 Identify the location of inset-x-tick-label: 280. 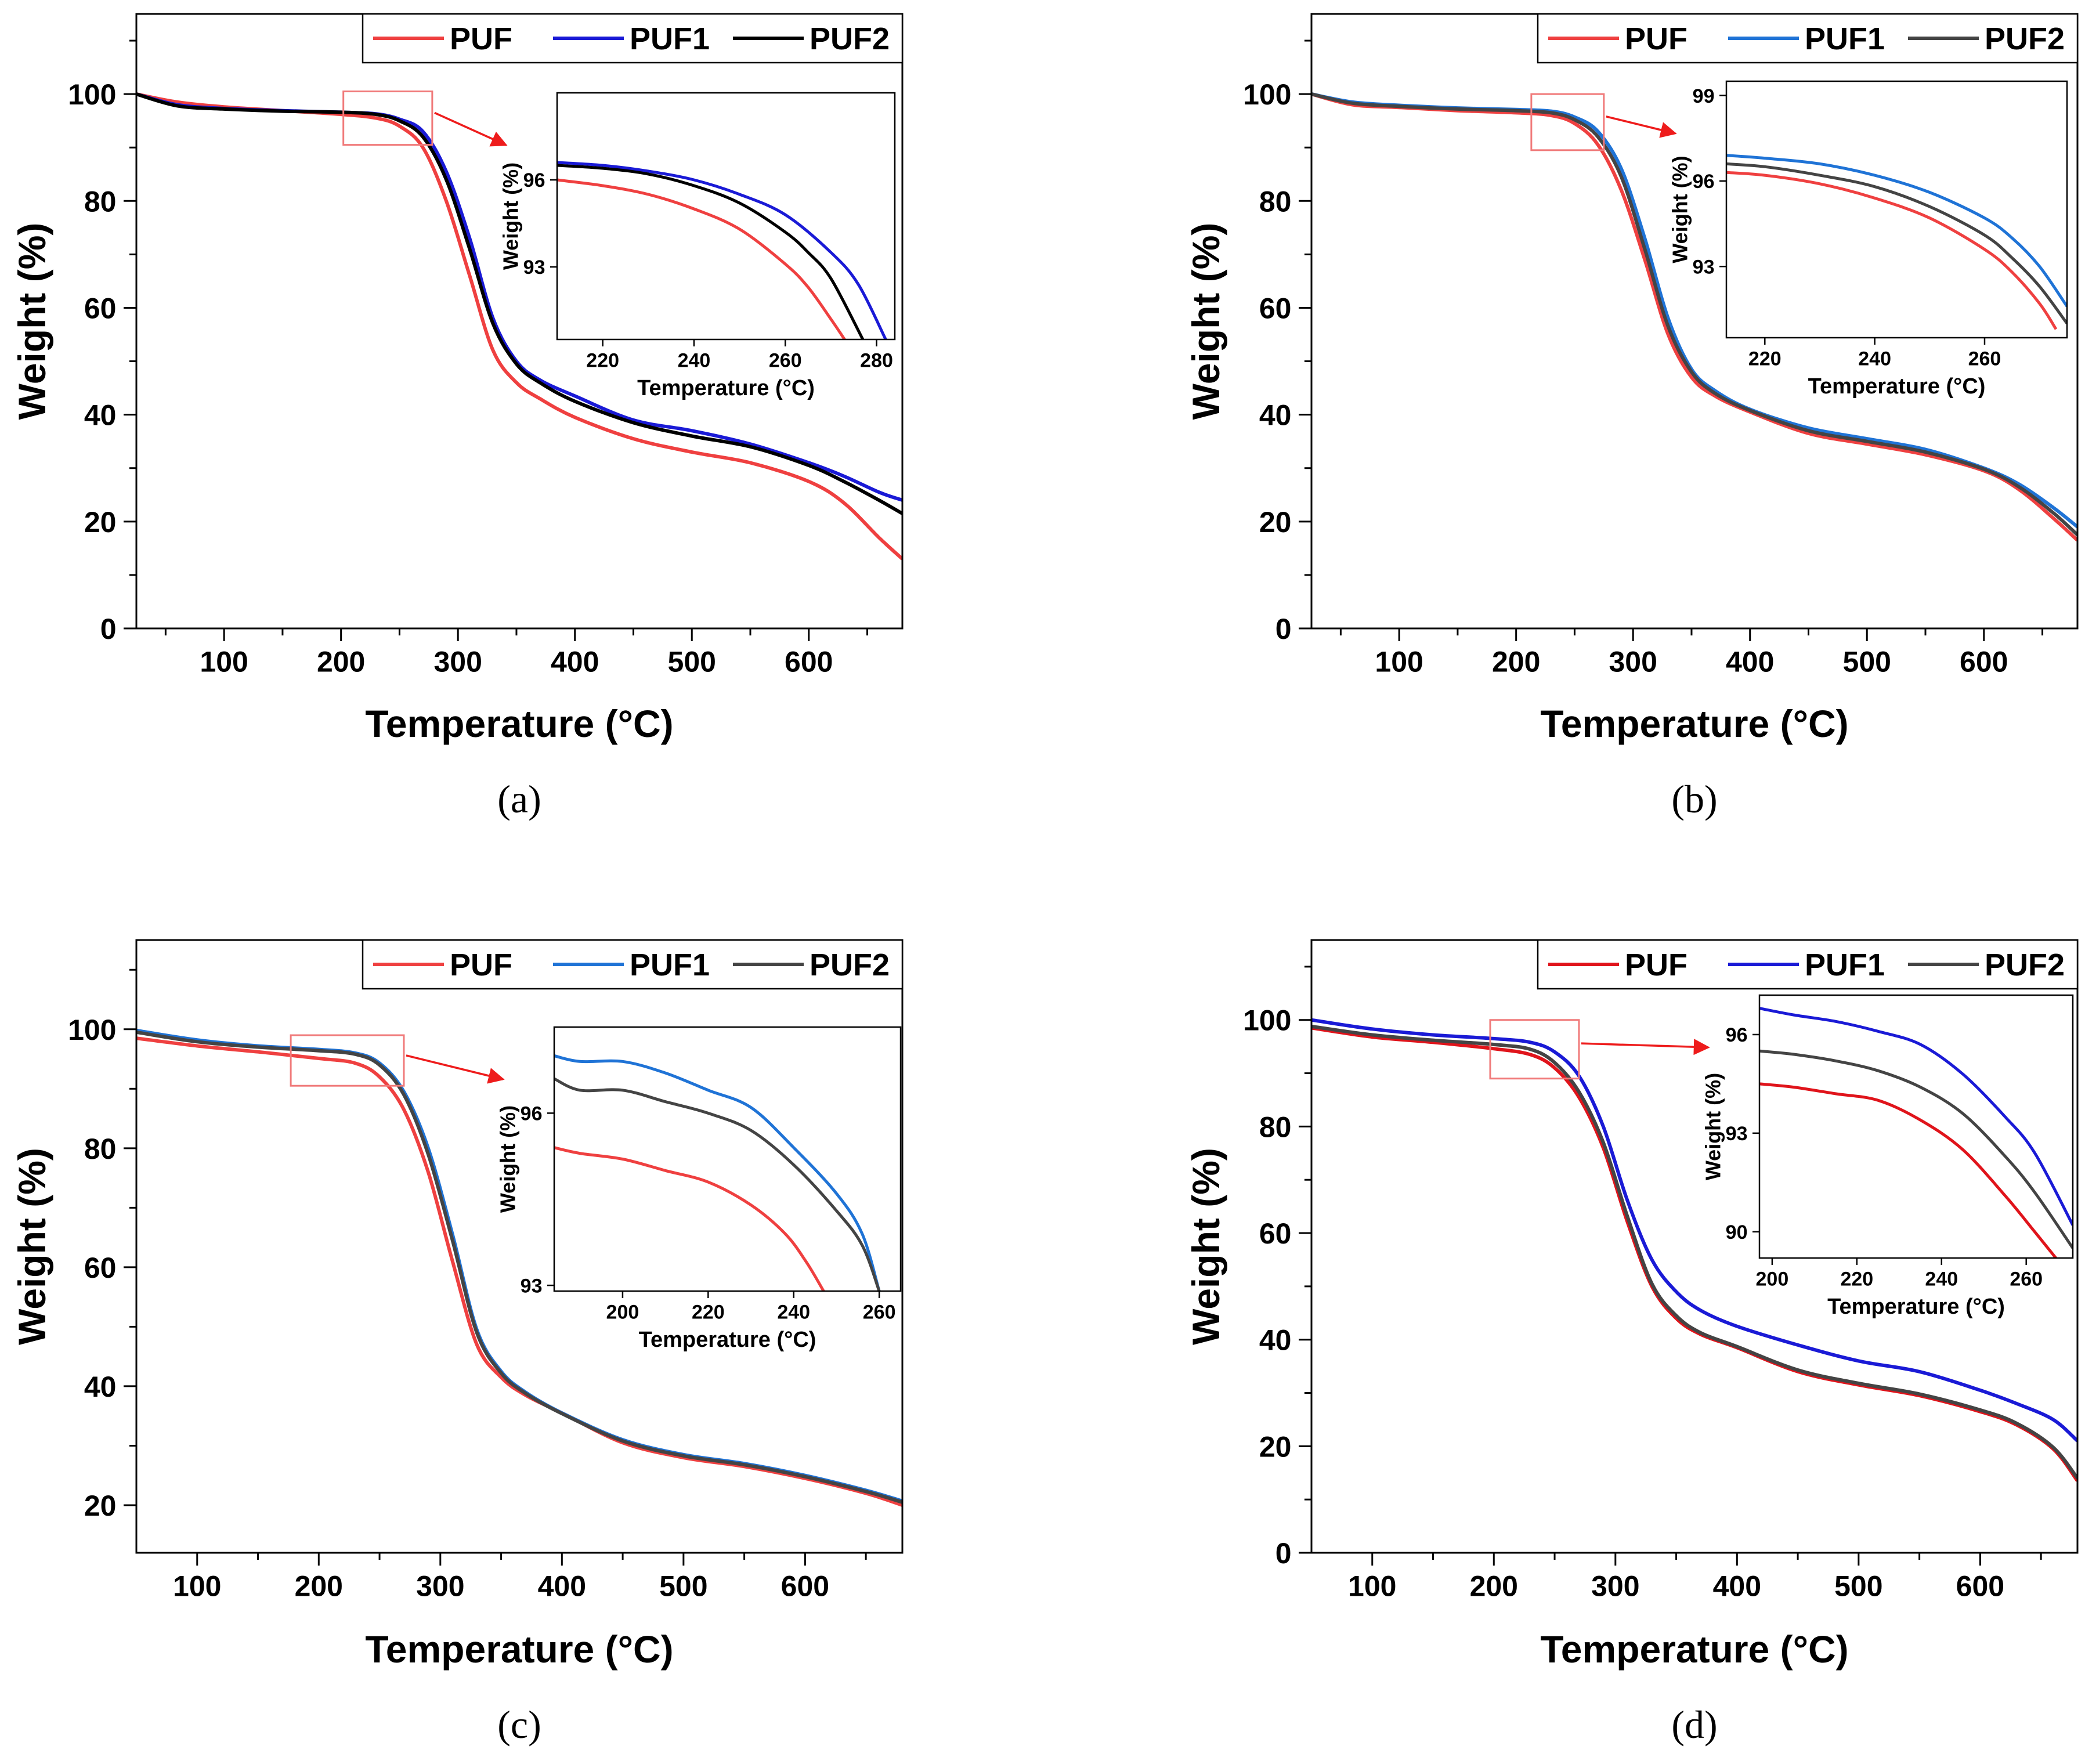
(877, 361).